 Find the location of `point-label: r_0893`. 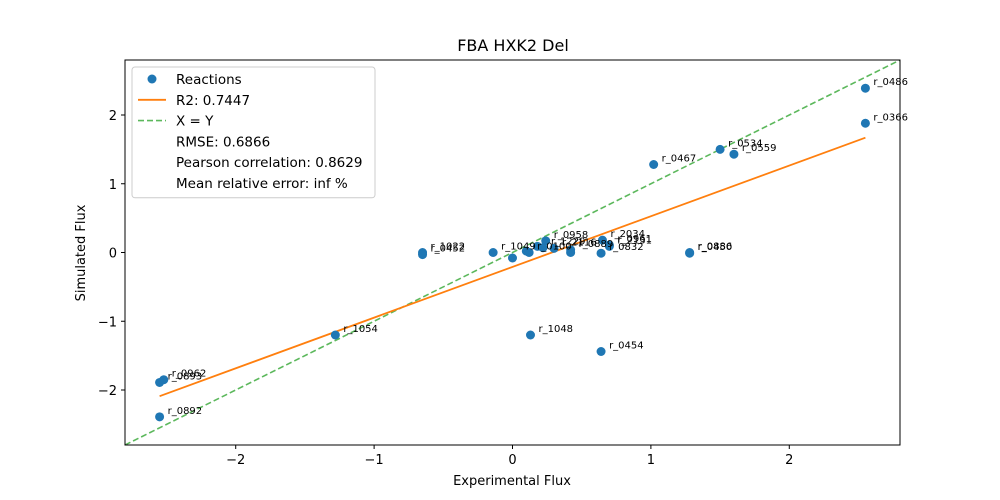

point-label: r_0893 is located at coordinates (185, 376).